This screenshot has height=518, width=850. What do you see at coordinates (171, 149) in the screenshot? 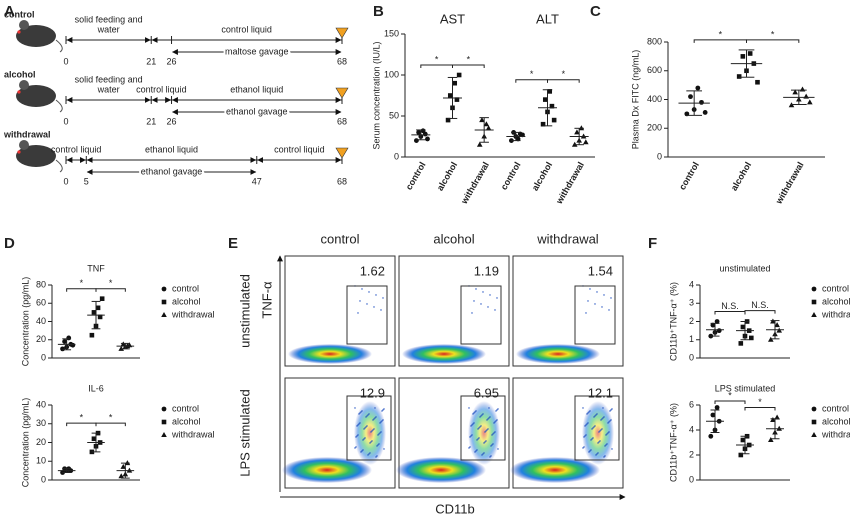
I see `phase-label: ethanol liquid` at bounding box center [171, 149].